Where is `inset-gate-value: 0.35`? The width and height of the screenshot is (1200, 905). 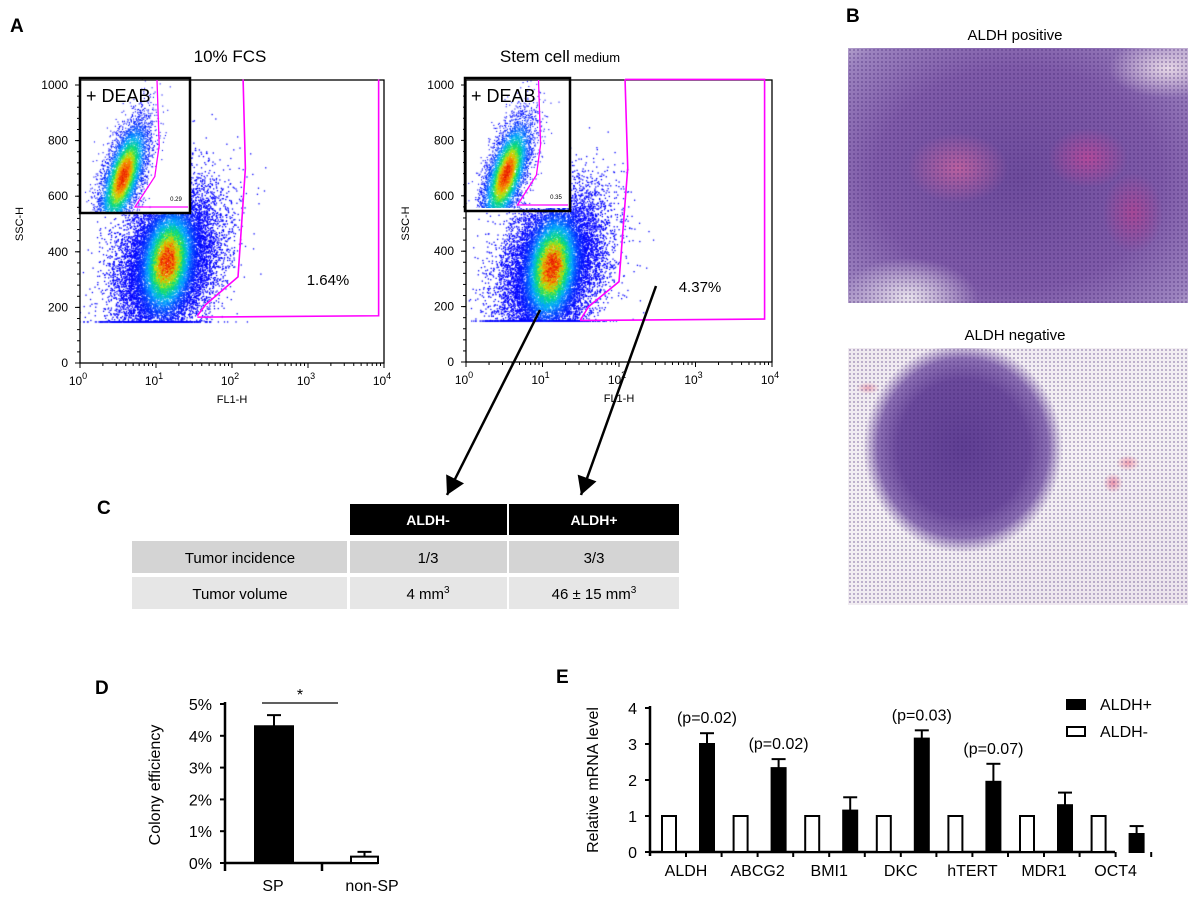 inset-gate-value: 0.35 is located at coordinates (556, 198).